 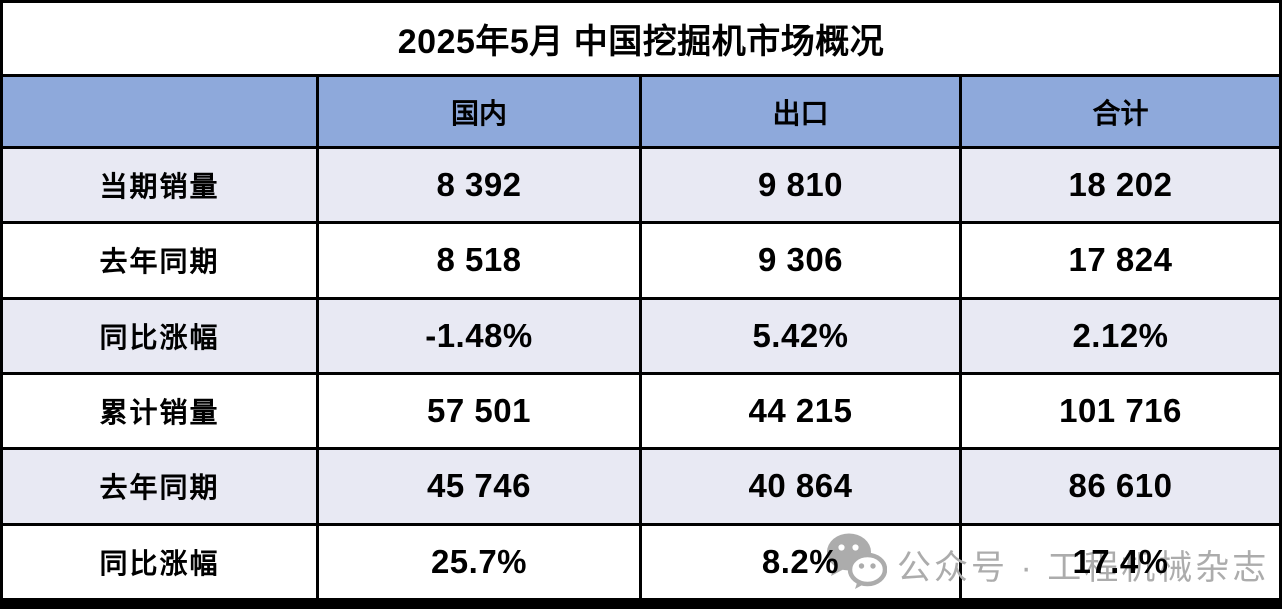 I want to click on cell-yoy-total: 2.12%, so click(x=1120, y=335).